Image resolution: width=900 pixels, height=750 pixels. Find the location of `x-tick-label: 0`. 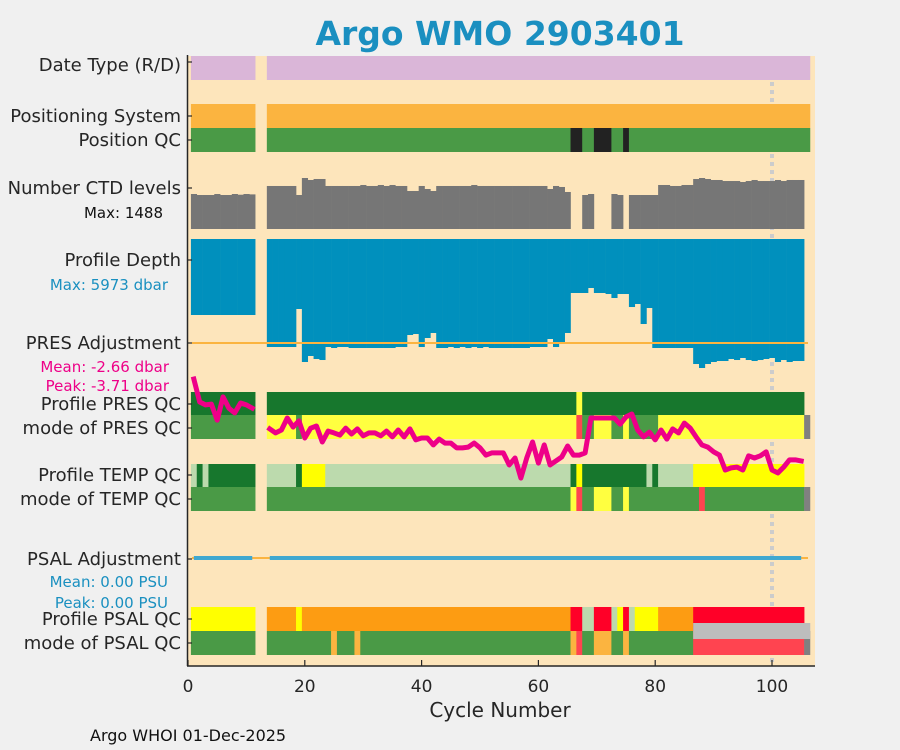

x-tick-label: 0 is located at coordinates (188, 687).